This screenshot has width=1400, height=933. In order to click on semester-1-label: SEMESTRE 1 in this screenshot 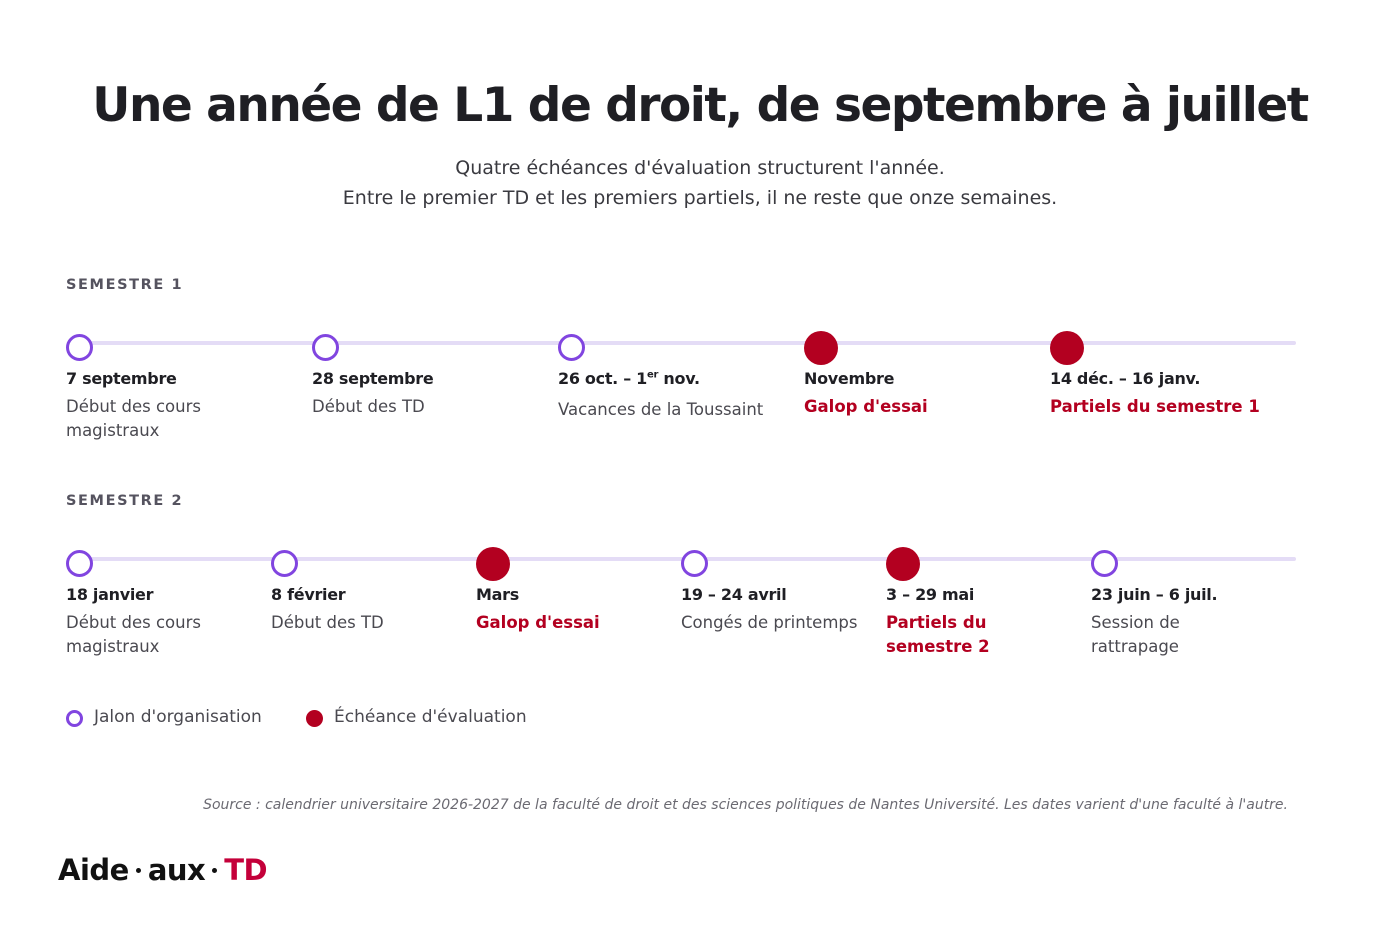, I will do `click(125, 285)`.